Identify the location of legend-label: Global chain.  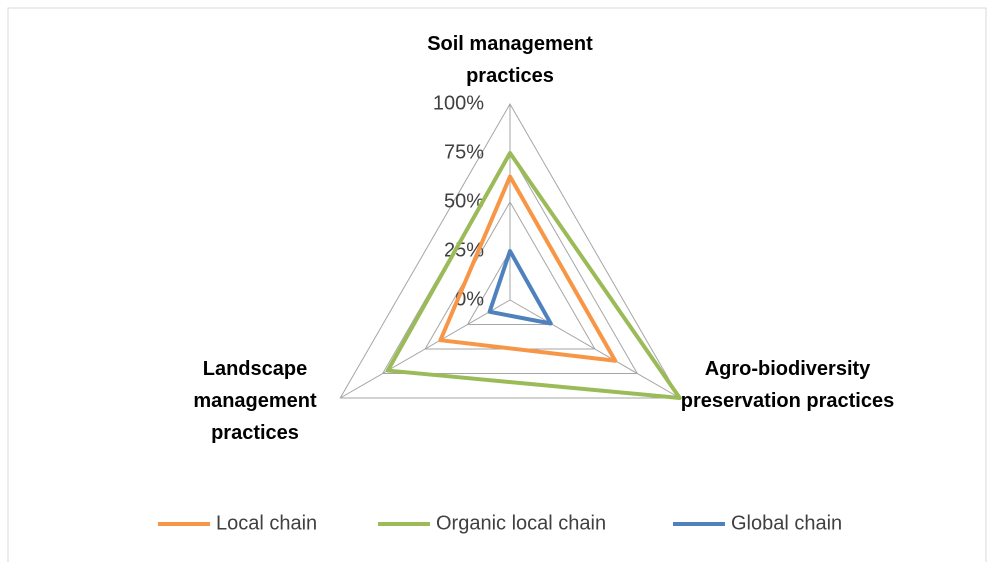
(786, 523).